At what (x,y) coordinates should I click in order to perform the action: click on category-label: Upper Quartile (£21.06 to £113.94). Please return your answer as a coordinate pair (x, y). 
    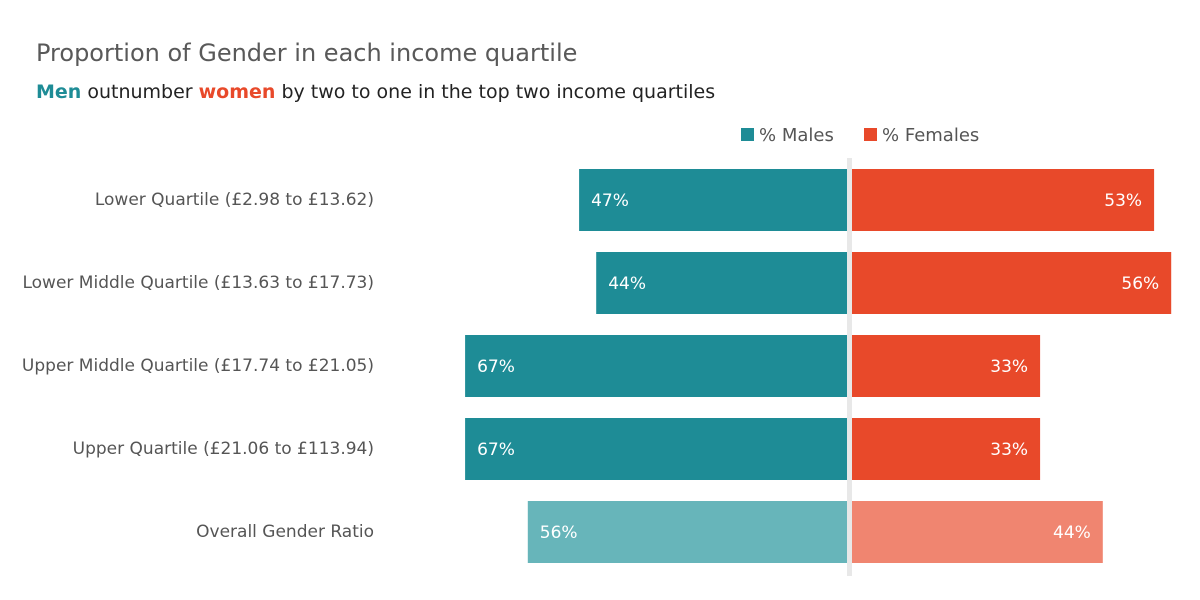
    Looking at the image, I should click on (223, 449).